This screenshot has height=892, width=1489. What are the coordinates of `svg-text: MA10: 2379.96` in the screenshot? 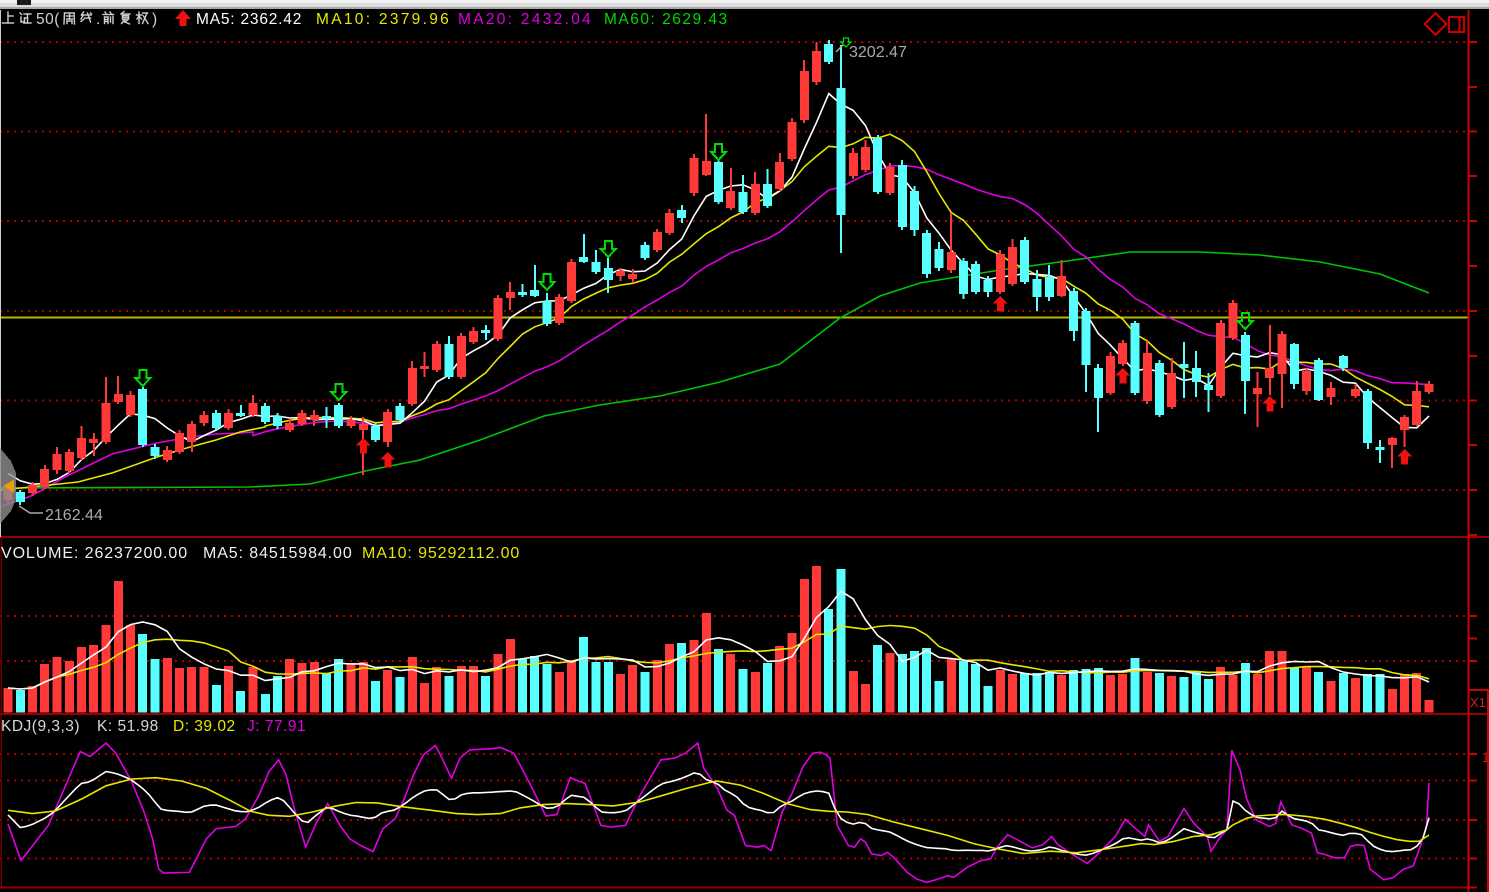 It's located at (383, 19).